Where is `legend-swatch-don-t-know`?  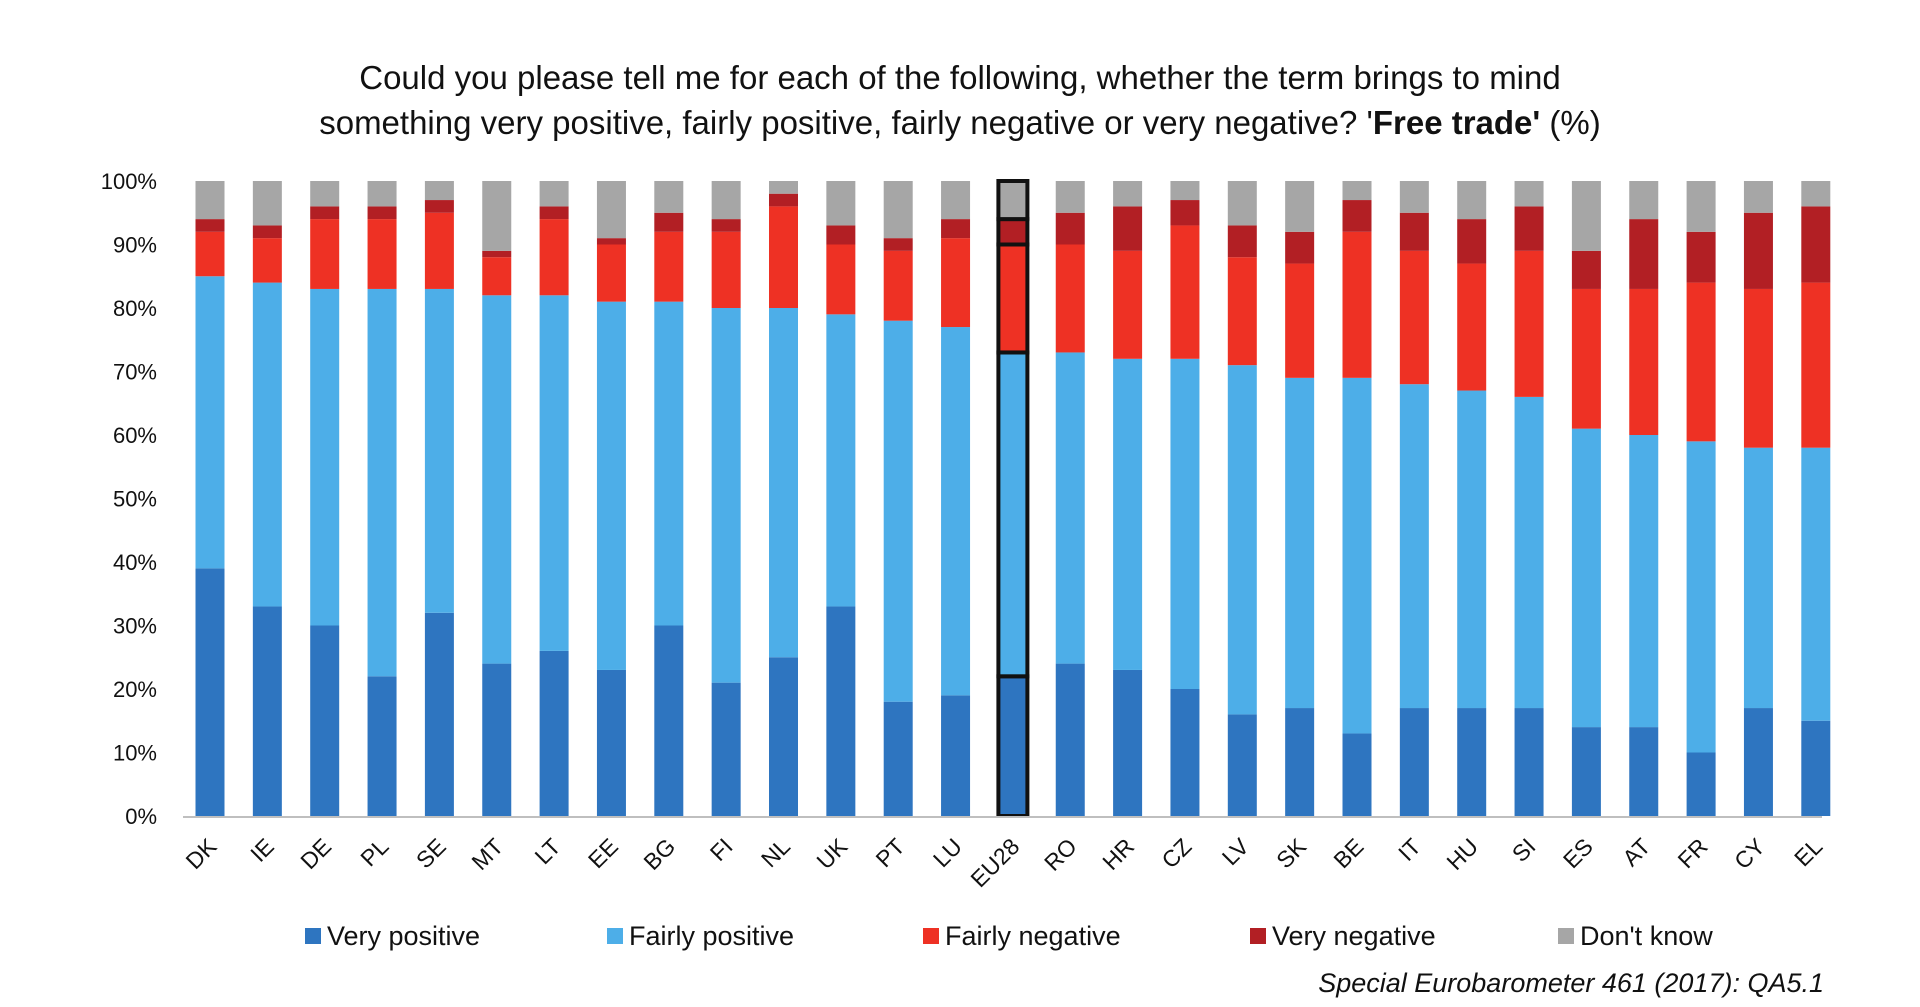 legend-swatch-don-t-know is located at coordinates (1566, 936).